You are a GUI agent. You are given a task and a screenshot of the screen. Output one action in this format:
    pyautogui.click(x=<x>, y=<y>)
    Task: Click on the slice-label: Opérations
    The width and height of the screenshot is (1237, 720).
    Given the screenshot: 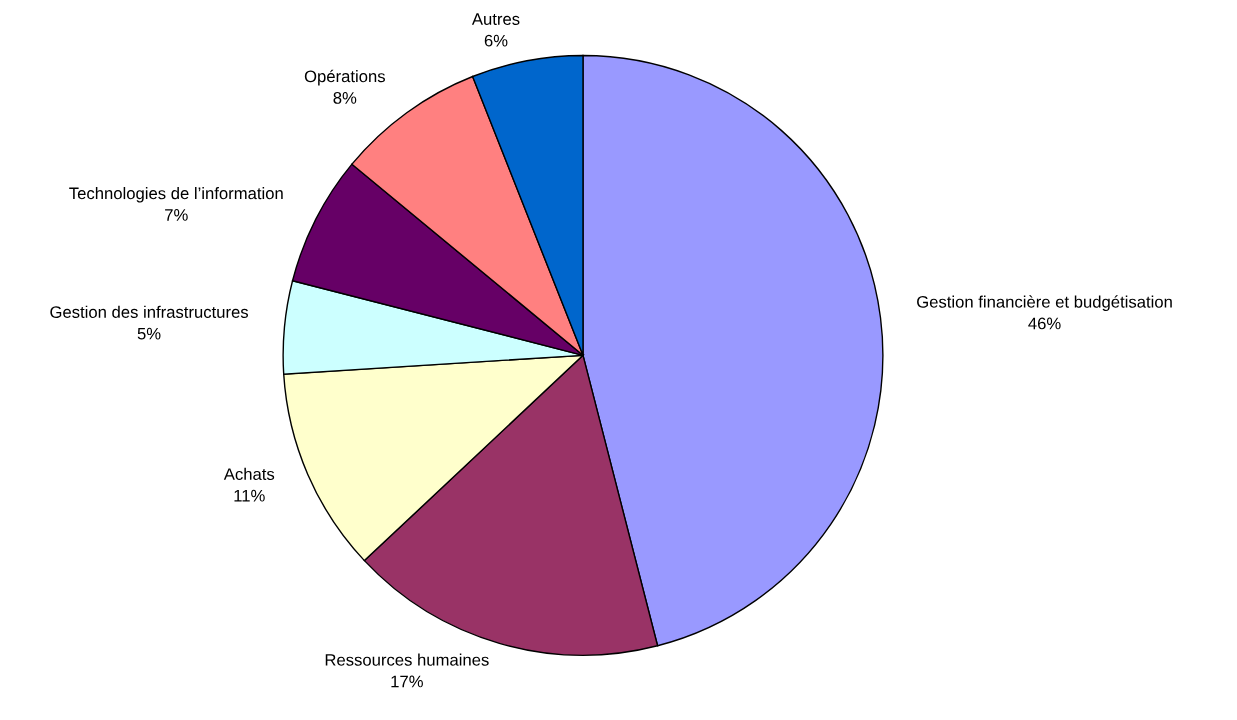 What is the action you would take?
    pyautogui.click(x=344, y=77)
    